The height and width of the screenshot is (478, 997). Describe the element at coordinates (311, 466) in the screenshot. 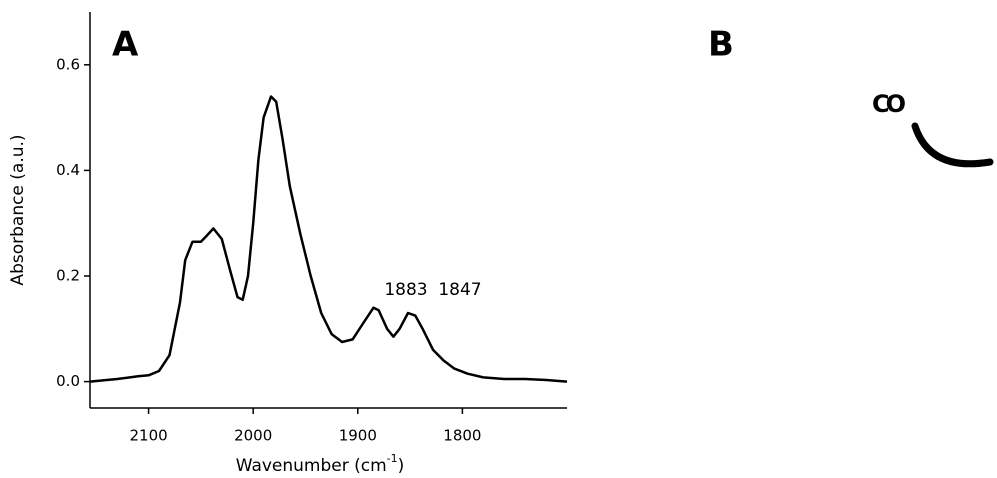

I see `x-label-text: Wavenumber (cm` at that location.